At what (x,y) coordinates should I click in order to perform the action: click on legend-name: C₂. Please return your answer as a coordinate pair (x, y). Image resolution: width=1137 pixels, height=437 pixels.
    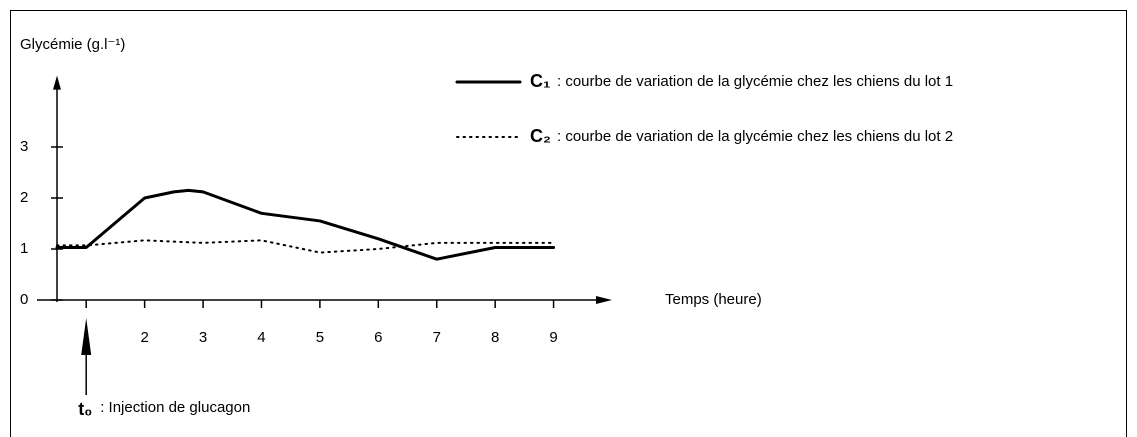
    Looking at the image, I should click on (540, 136).